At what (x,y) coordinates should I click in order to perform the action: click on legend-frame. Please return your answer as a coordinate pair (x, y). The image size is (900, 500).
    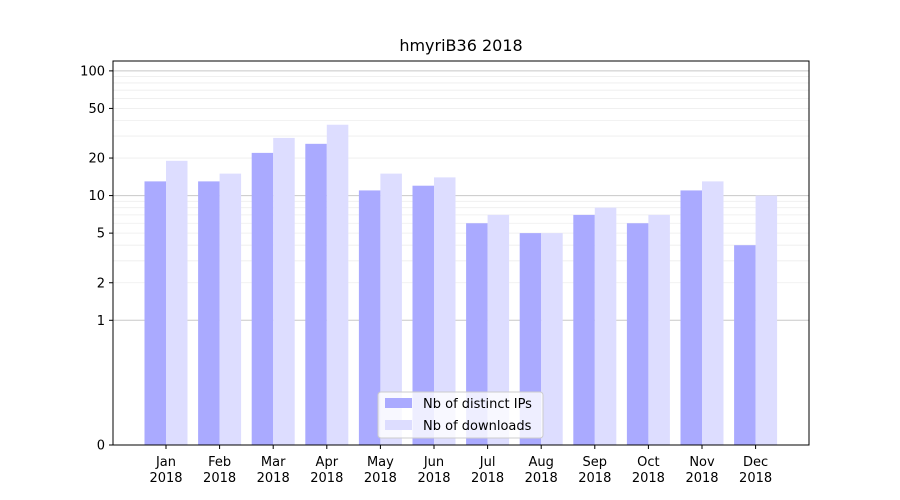
    Looking at the image, I should click on (460, 415).